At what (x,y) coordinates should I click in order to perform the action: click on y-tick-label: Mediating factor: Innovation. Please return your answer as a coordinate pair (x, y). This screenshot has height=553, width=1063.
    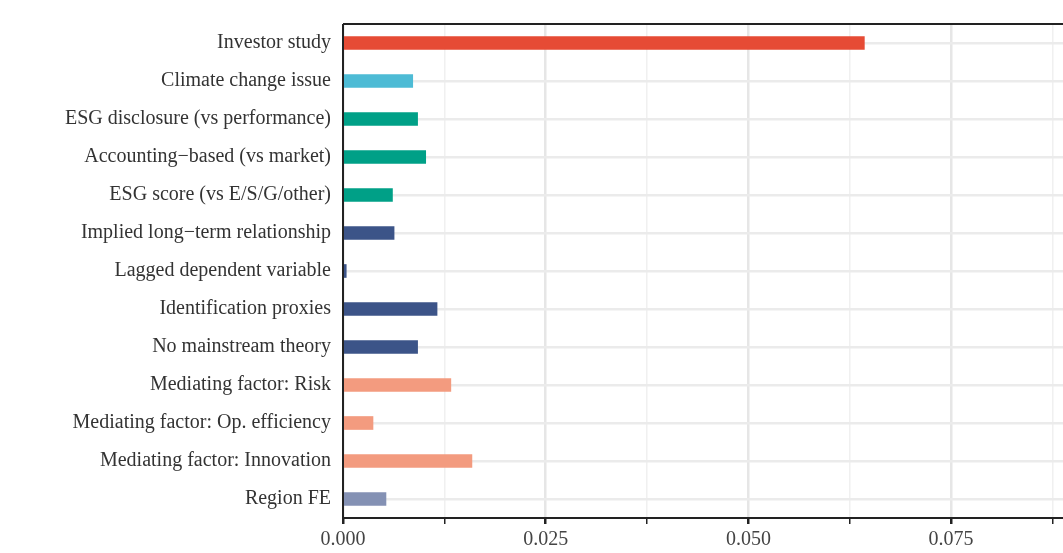
    Looking at the image, I should click on (215, 460).